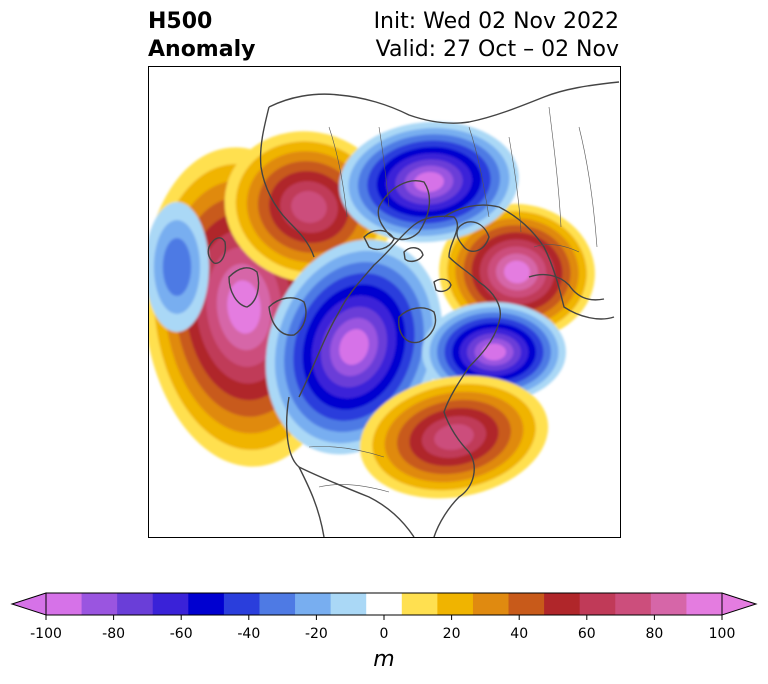  I want to click on kamchatka-coast, so click(244, 287).